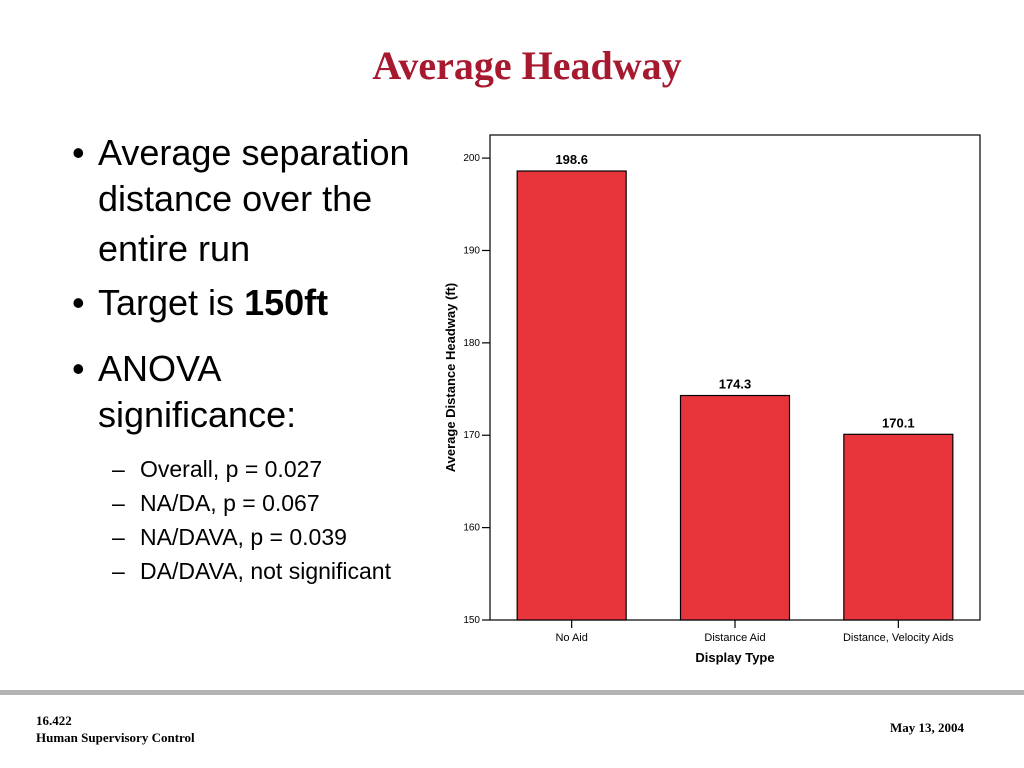  I want to click on footer-date: May 13, 2004, so click(926, 727).